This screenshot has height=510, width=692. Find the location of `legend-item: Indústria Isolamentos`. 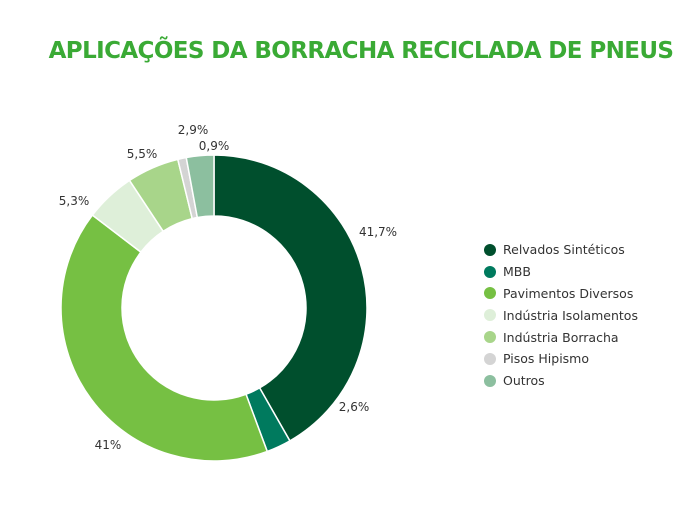

legend-item: Indústria Isolamentos is located at coordinates (561, 315).